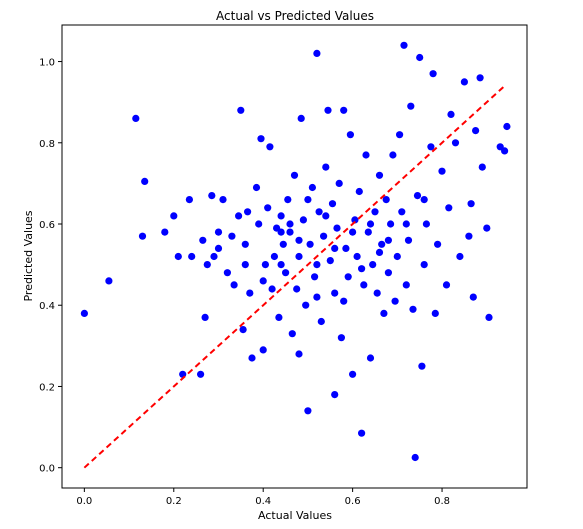 This screenshot has width=583, height=529. What do you see at coordinates (47, 63) in the screenshot?
I see `y-tick-label: 1.0` at bounding box center [47, 63].